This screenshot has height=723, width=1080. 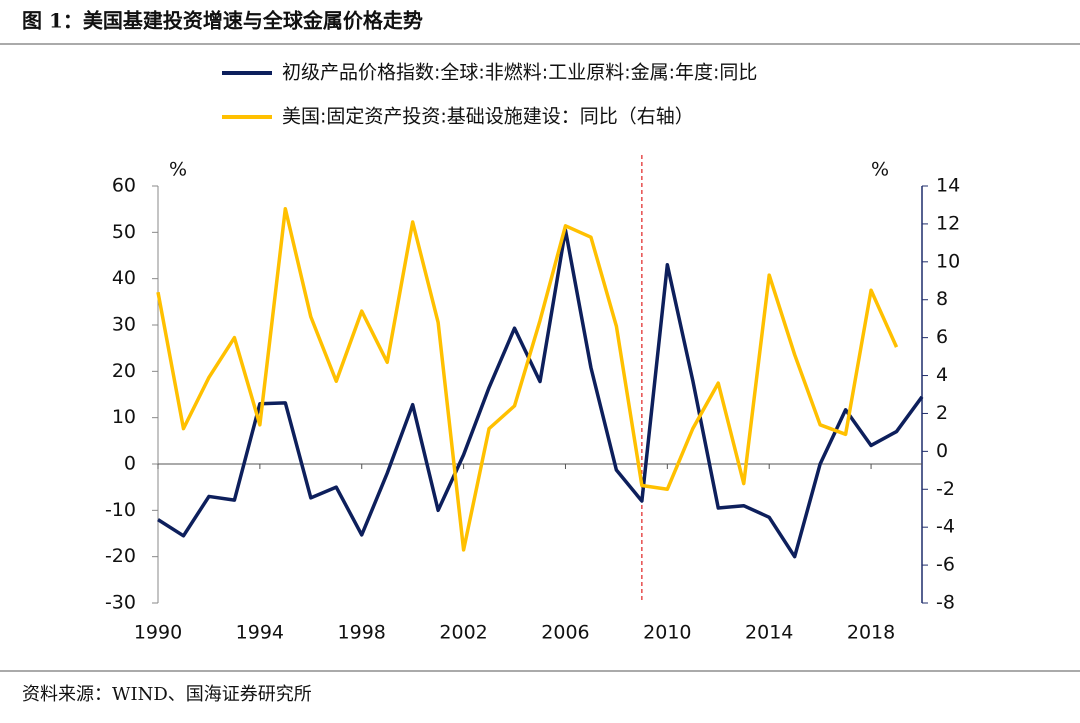 I want to click on y-tick-label: 60, so click(x=124, y=186).